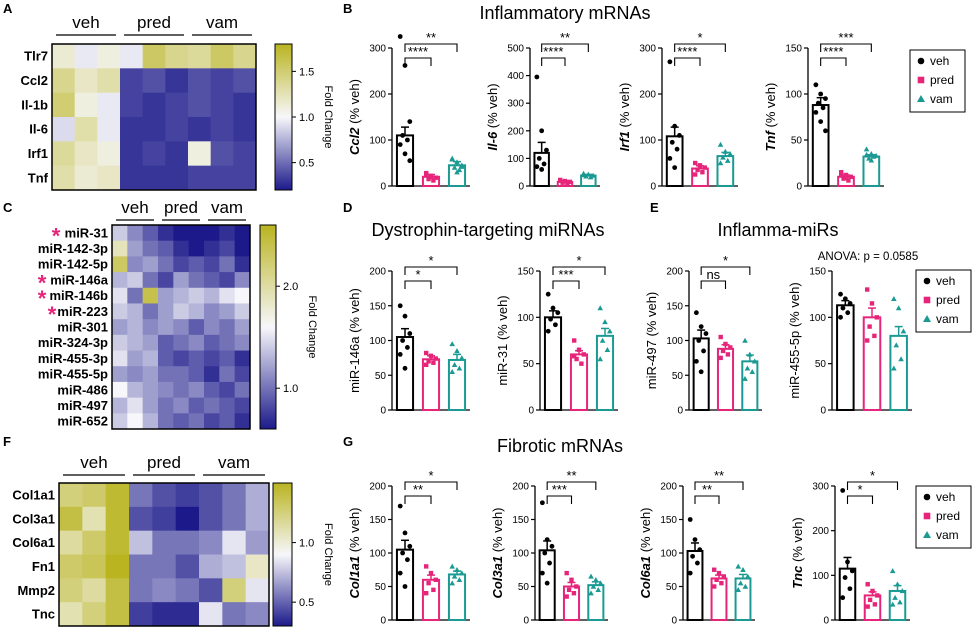 This screenshot has height=632, width=974. I want to click on legend-label: veh, so click(945, 497).